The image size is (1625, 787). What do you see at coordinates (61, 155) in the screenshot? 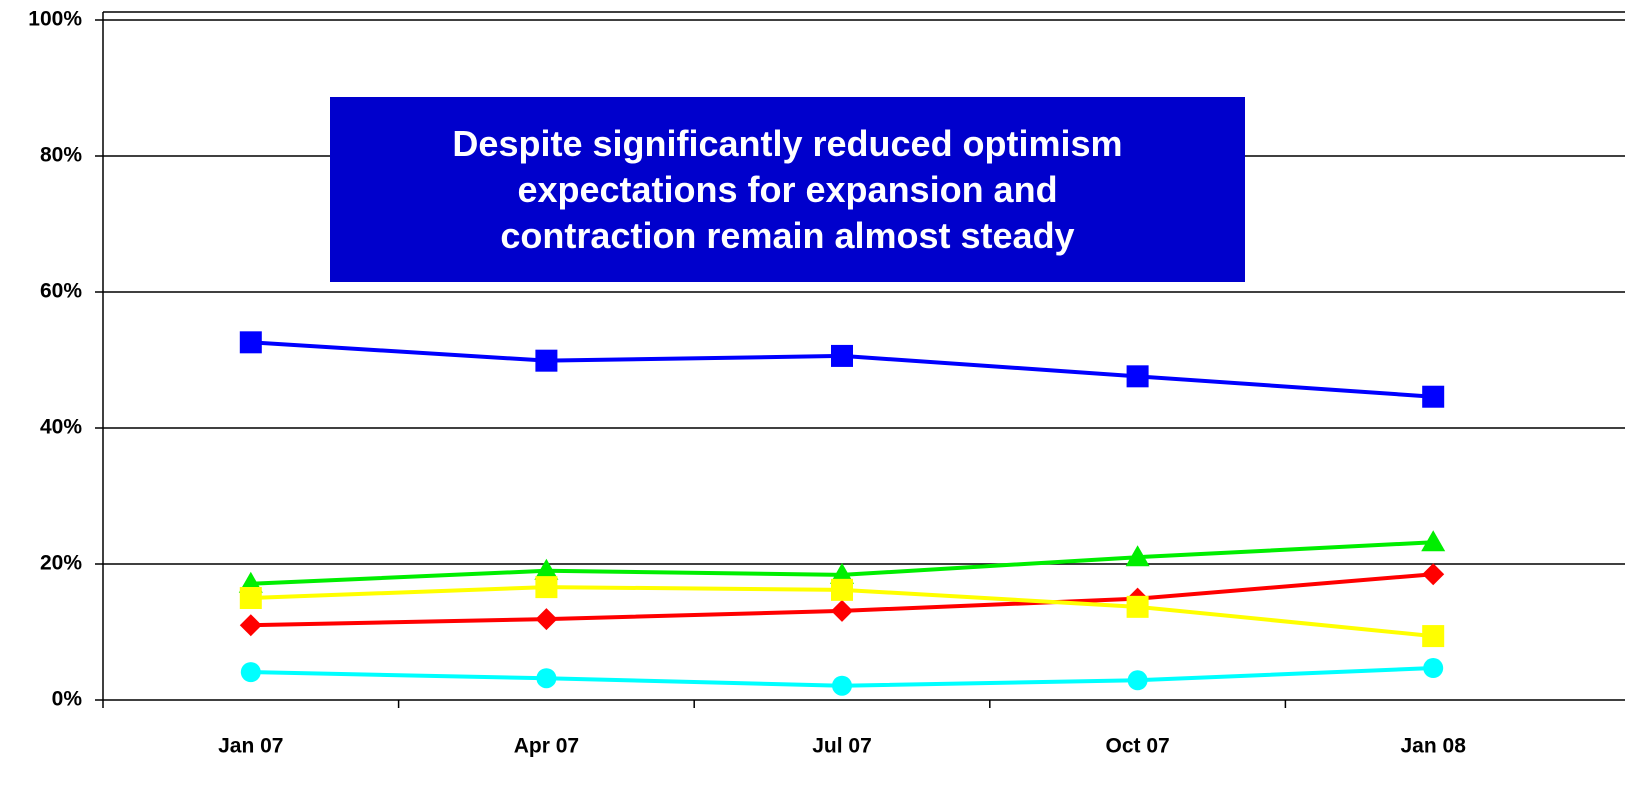
I see `y-tick-label: 80%` at bounding box center [61, 155].